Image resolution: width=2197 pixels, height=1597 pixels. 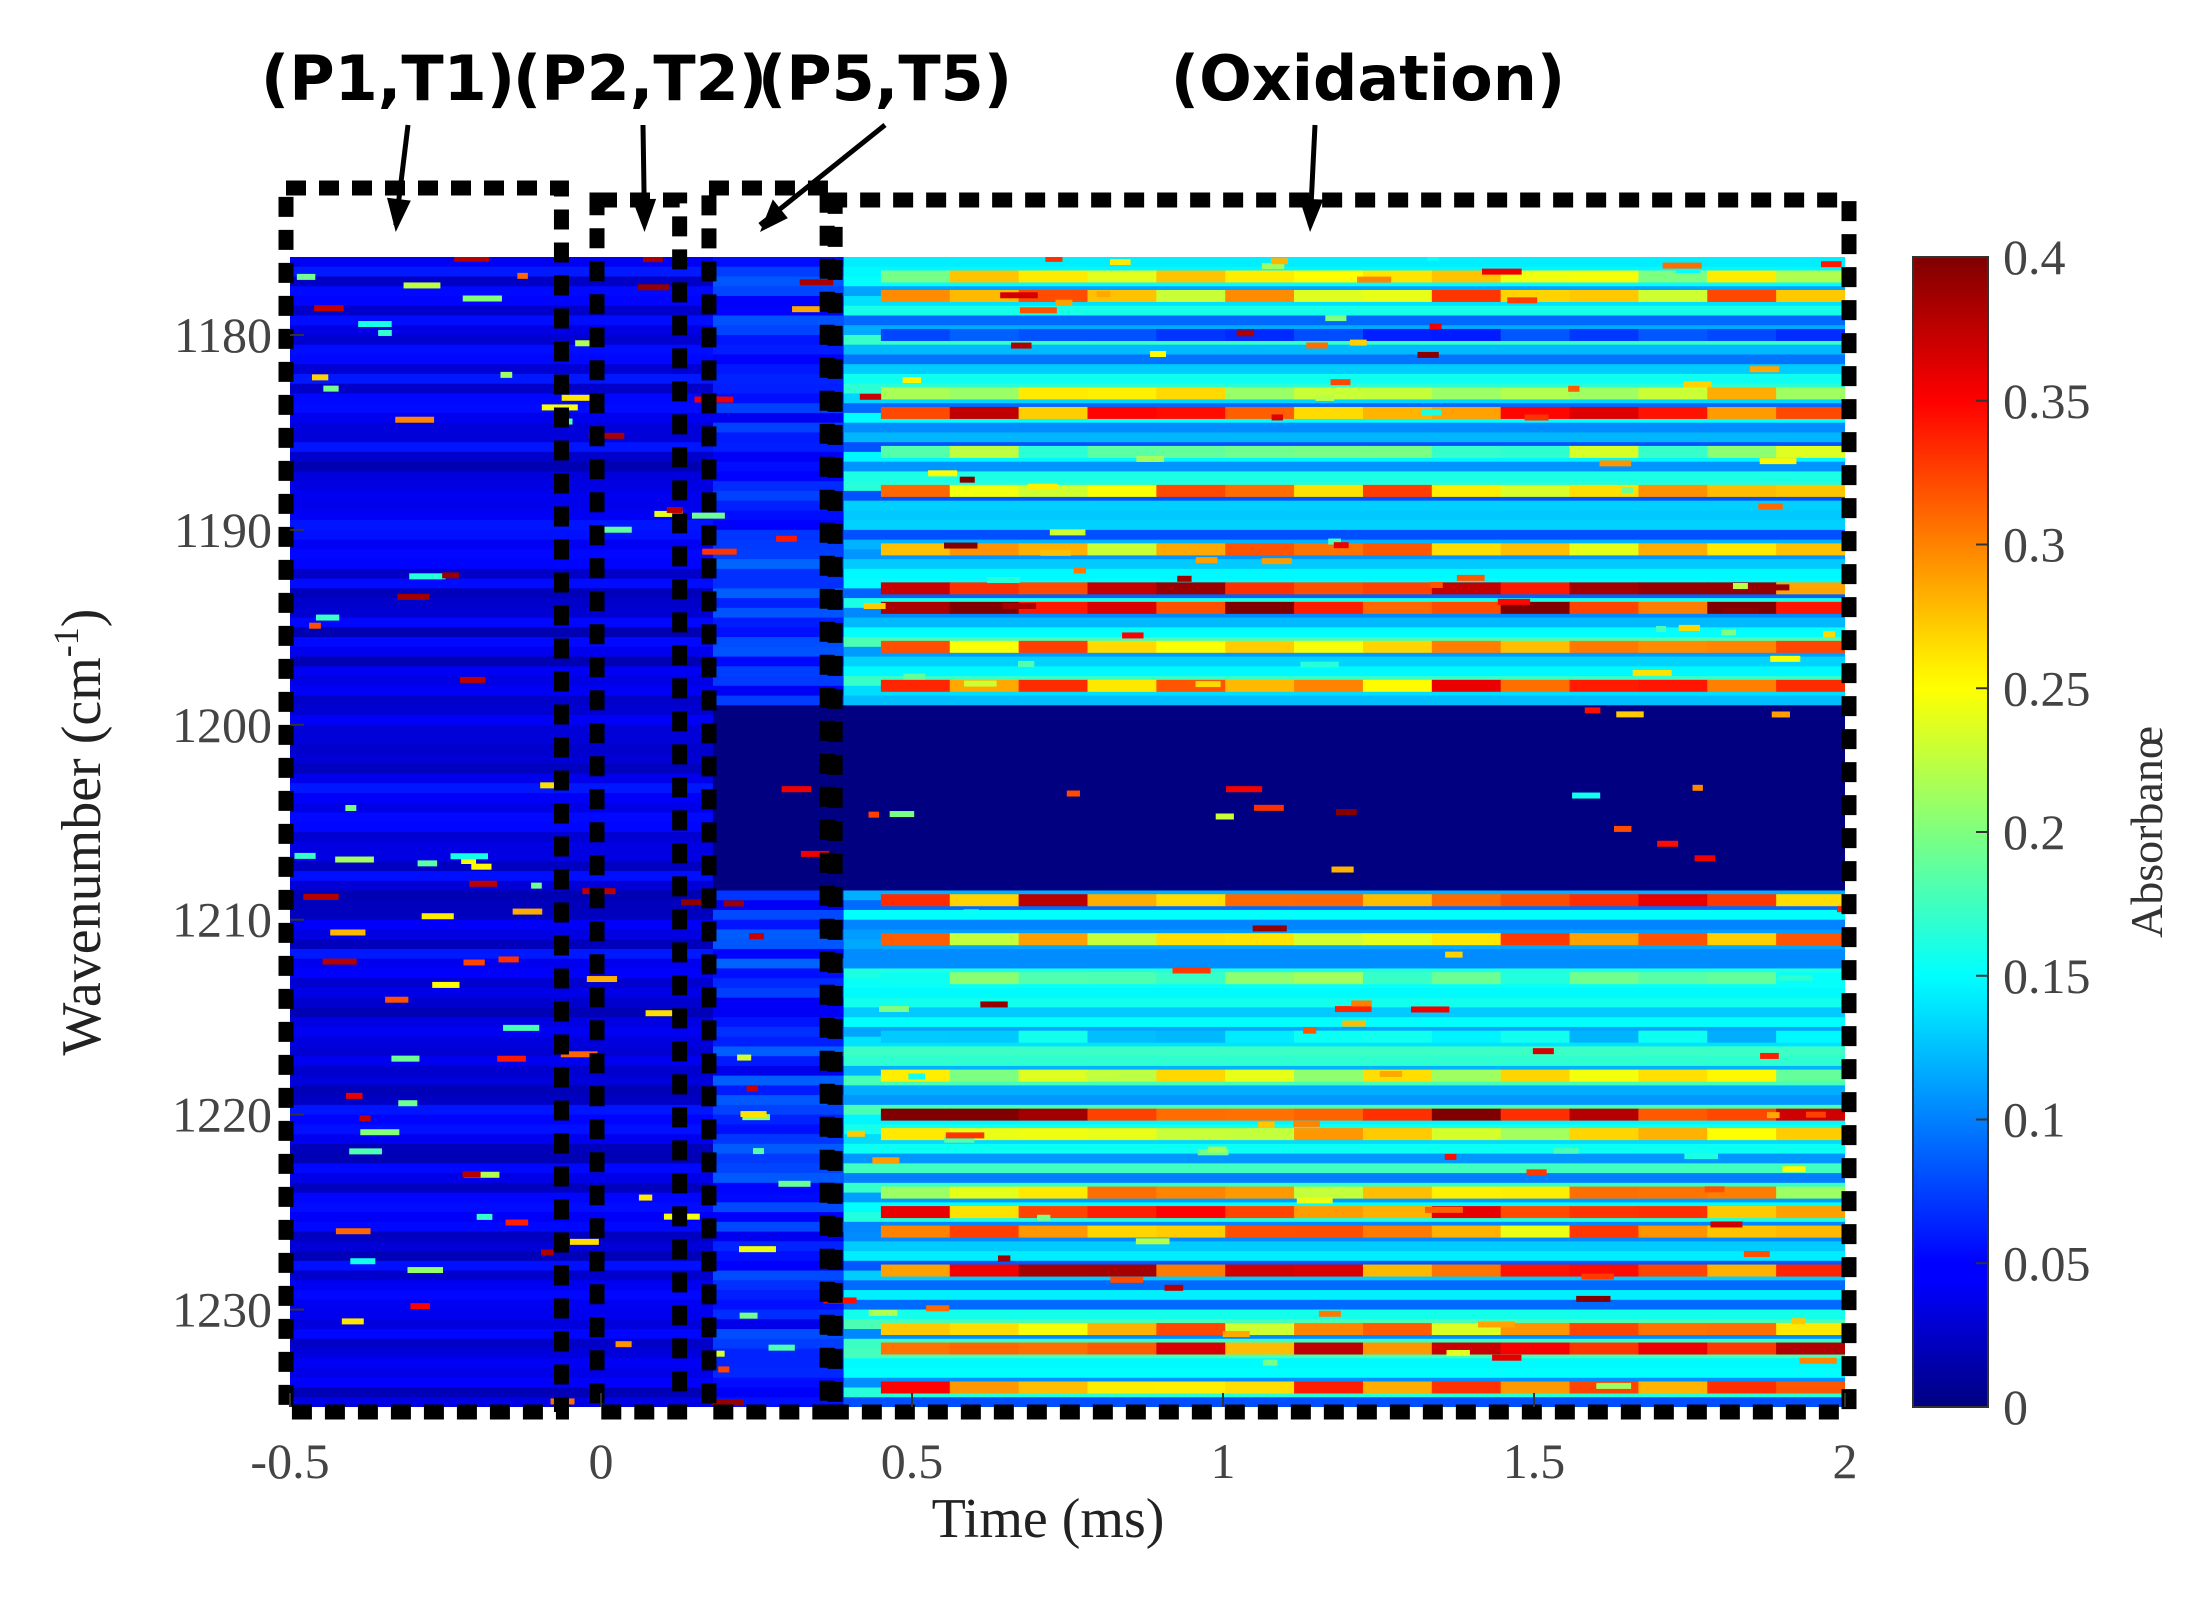 What do you see at coordinates (1534, 1461) in the screenshot?
I see `x-tick-label: 1.5` at bounding box center [1534, 1461].